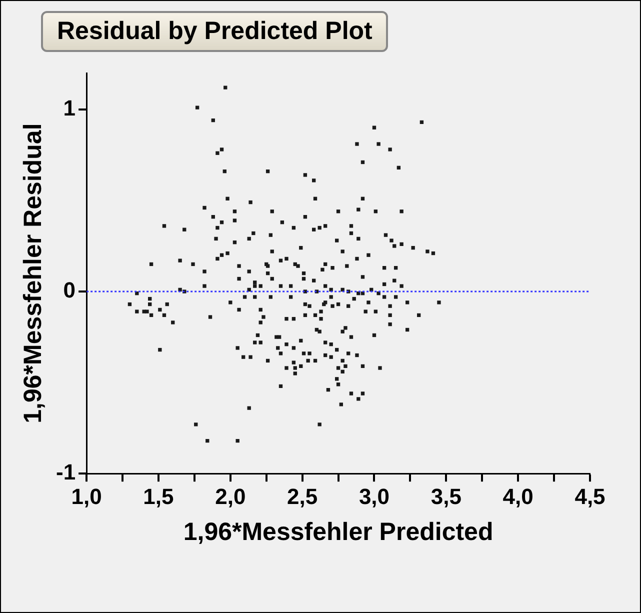 The width and height of the screenshot is (641, 613). Describe the element at coordinates (158, 496) in the screenshot. I see `x-tick-label: 1,5` at that location.